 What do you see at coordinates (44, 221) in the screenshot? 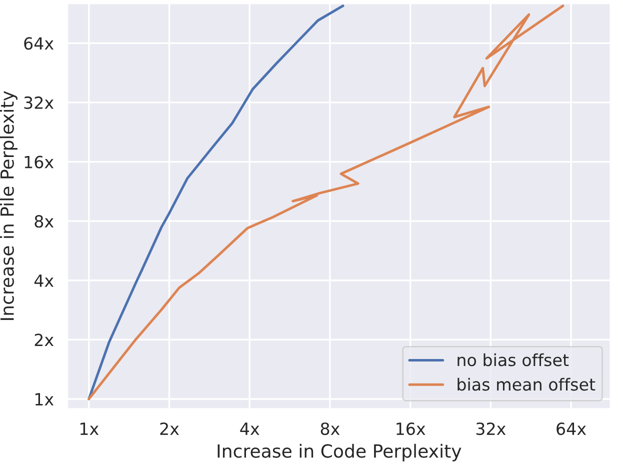
I see `y-tick-label: 8x` at bounding box center [44, 221].